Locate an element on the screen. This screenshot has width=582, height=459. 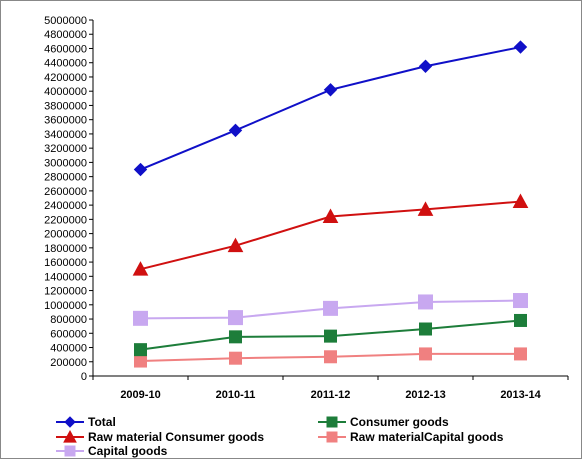
legend-item-raw_capital: Raw materialCapital goods is located at coordinates (411, 437).